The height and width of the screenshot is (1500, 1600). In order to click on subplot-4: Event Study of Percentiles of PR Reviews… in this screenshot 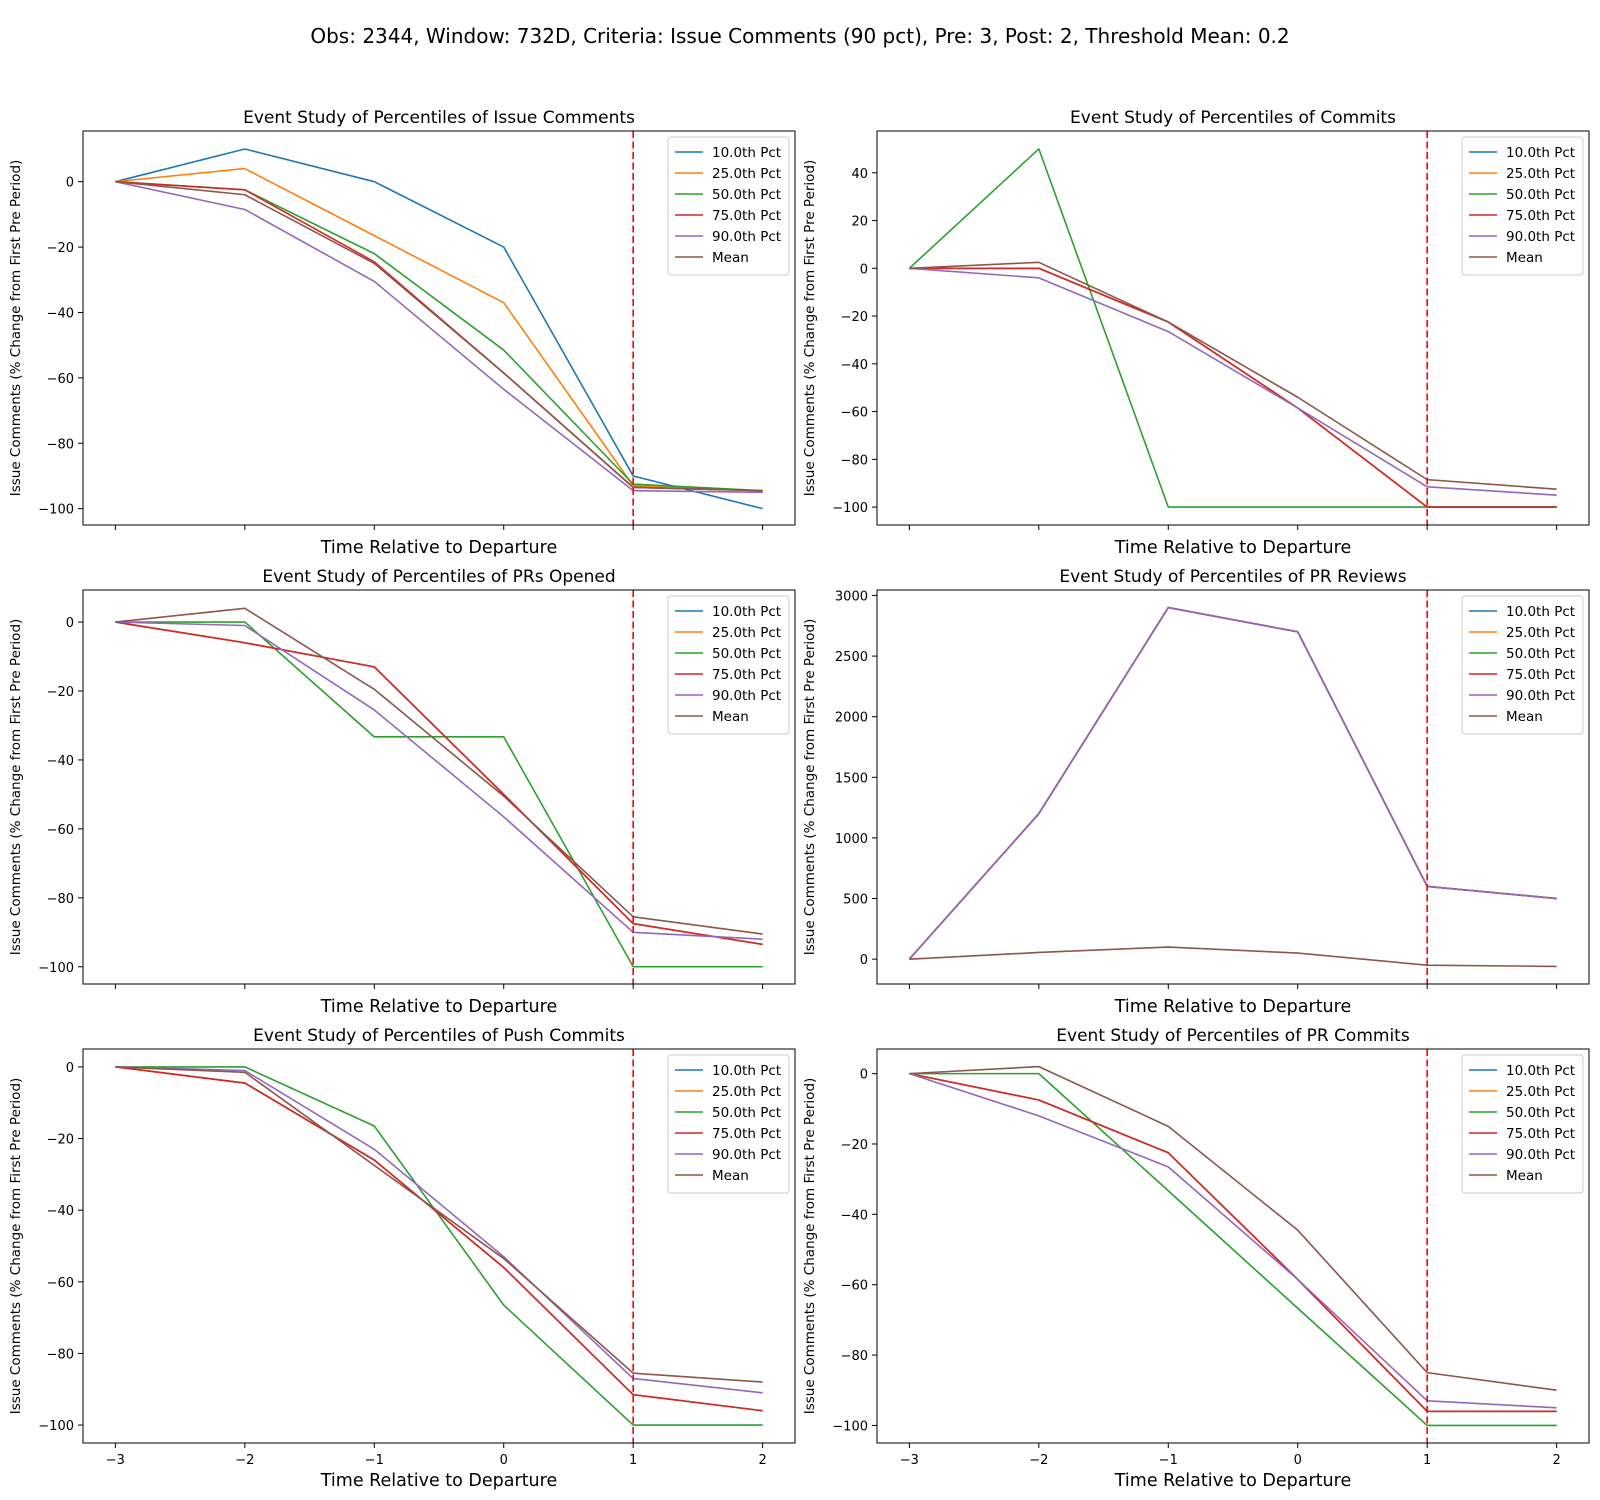, I will do `click(1196, 792)`.